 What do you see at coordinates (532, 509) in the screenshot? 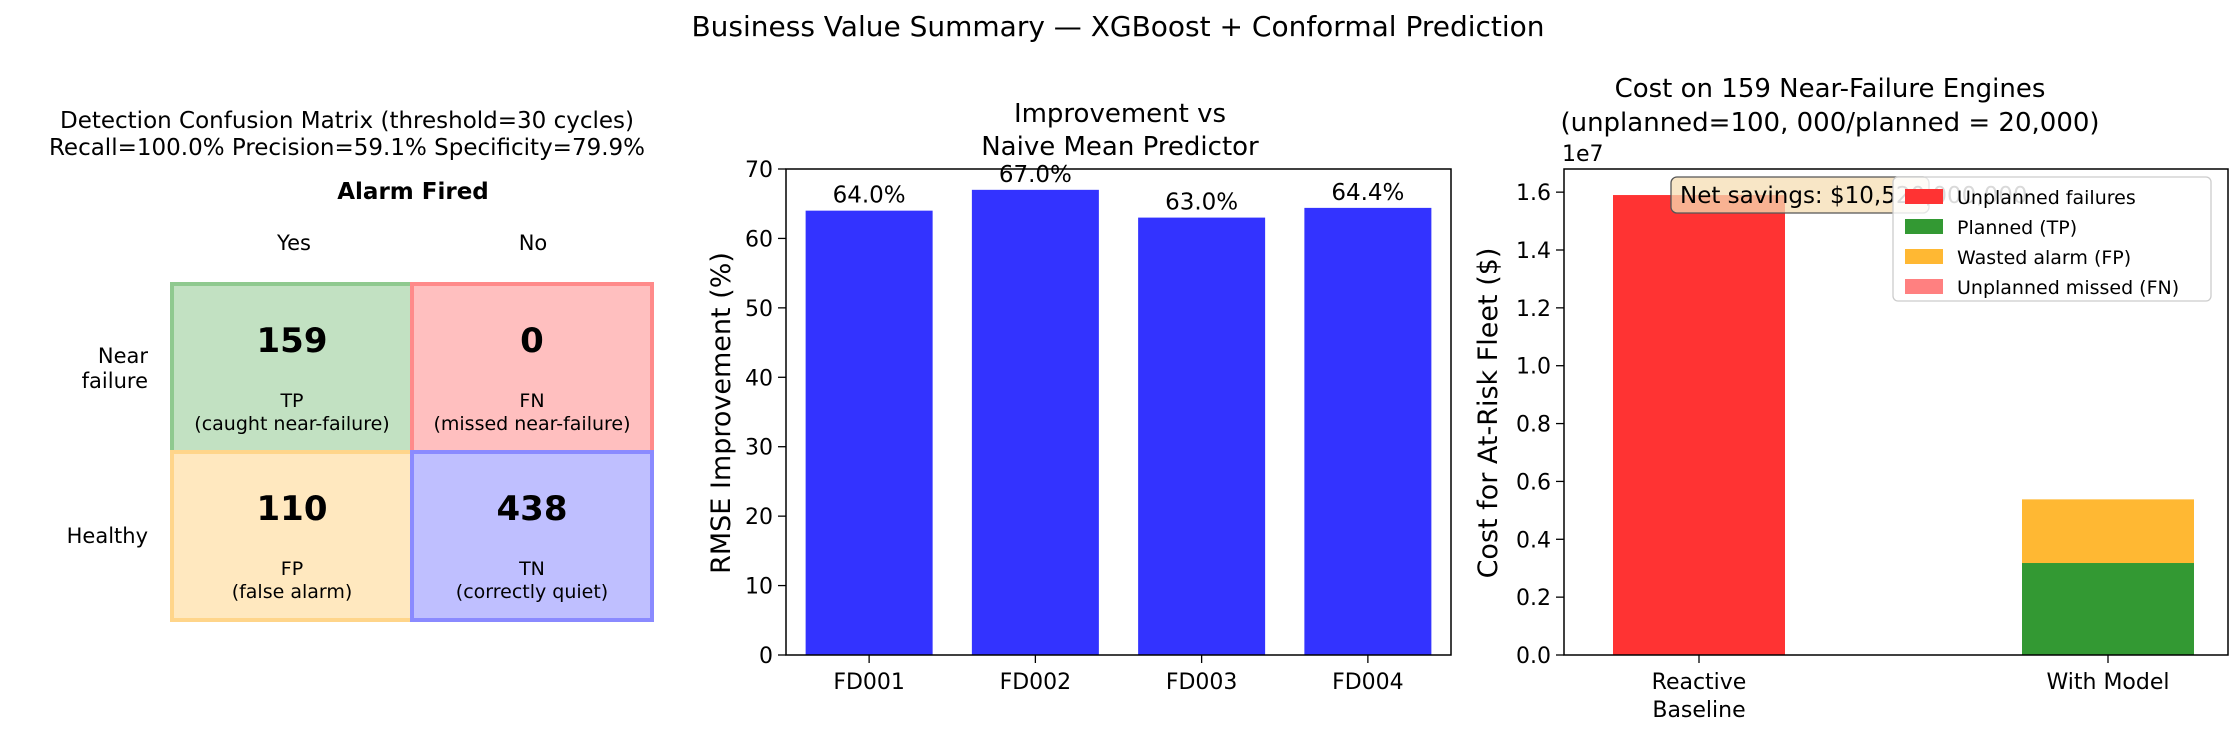
I see `cm-cell-tn-count: 438` at bounding box center [532, 509].